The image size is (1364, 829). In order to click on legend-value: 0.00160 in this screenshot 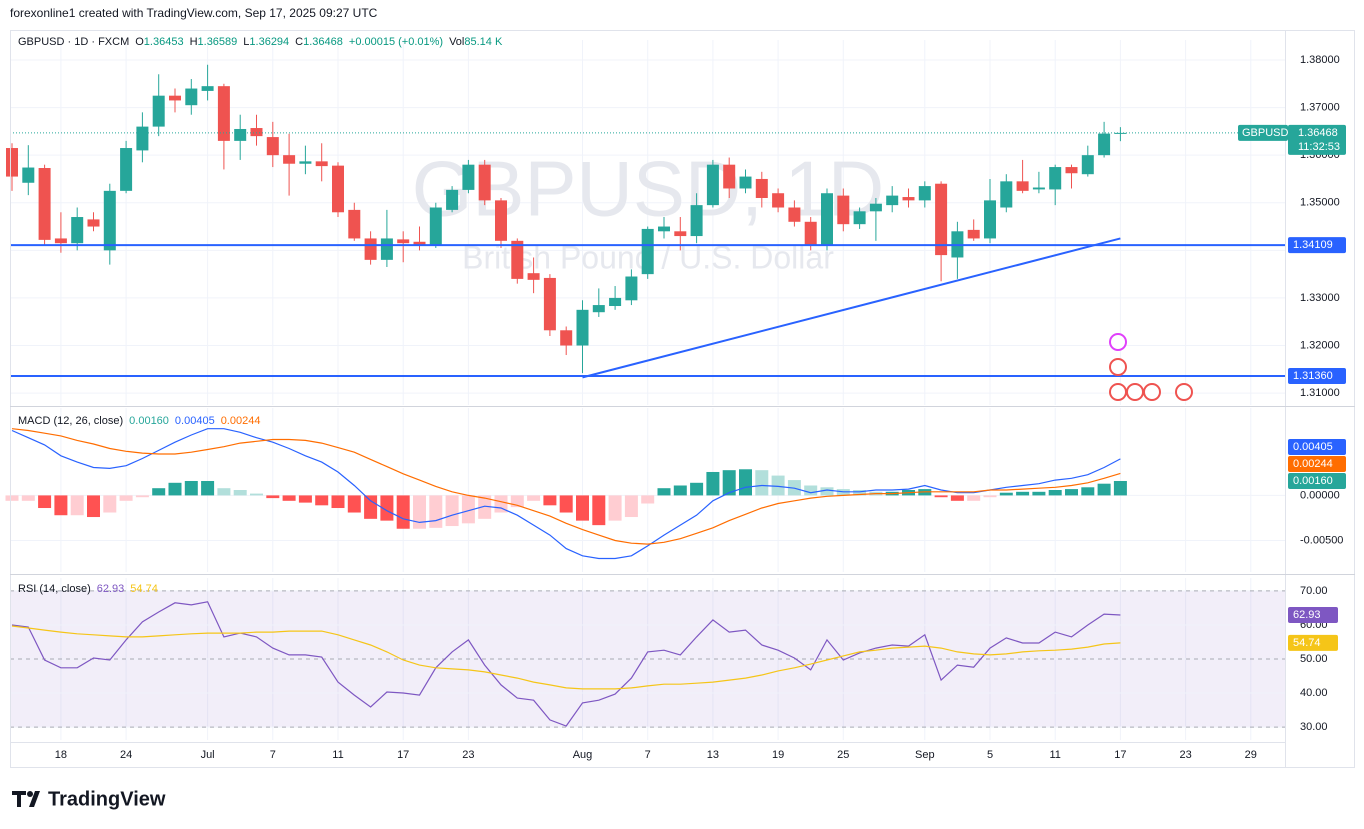, I will do `click(149, 421)`.